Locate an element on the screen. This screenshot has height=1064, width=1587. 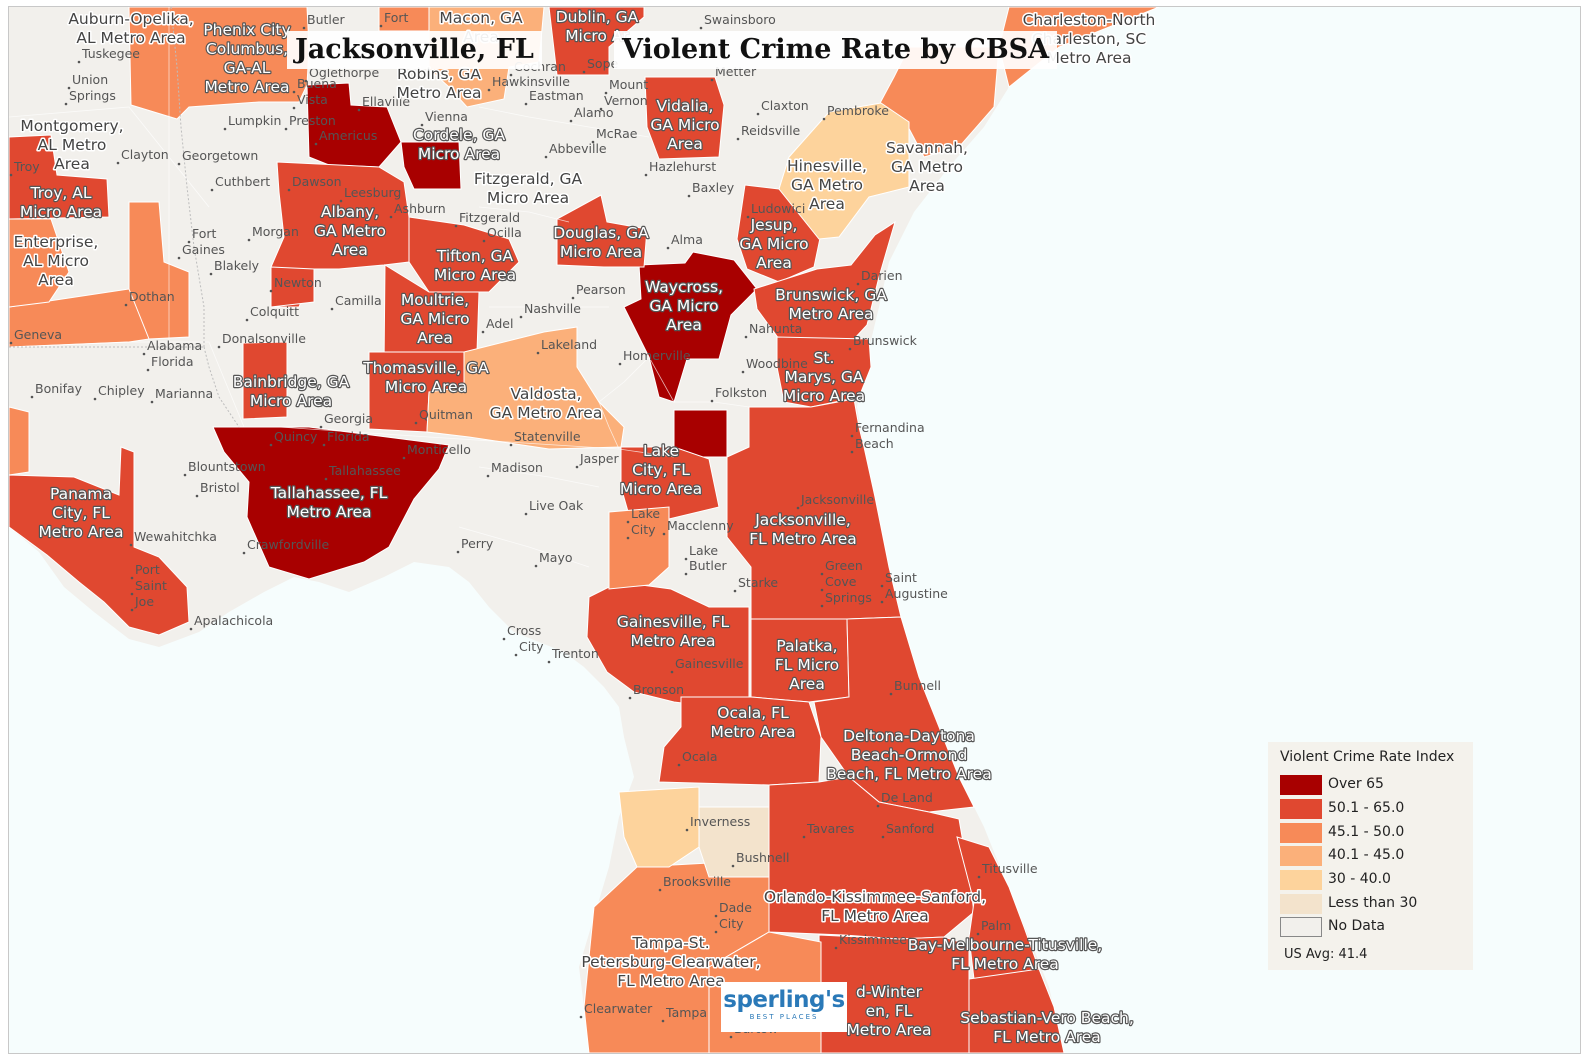
map-title: Violent Crime Rate by CBSA is located at coordinates (836, 50).